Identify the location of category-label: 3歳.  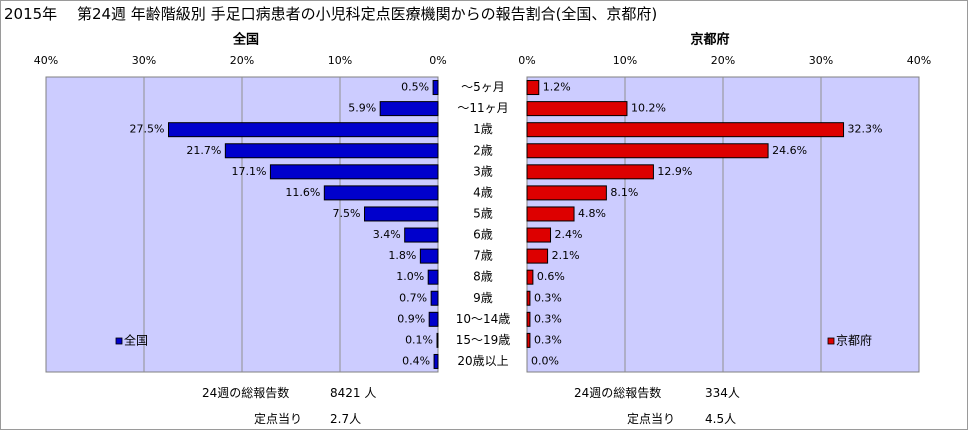
(483, 171).